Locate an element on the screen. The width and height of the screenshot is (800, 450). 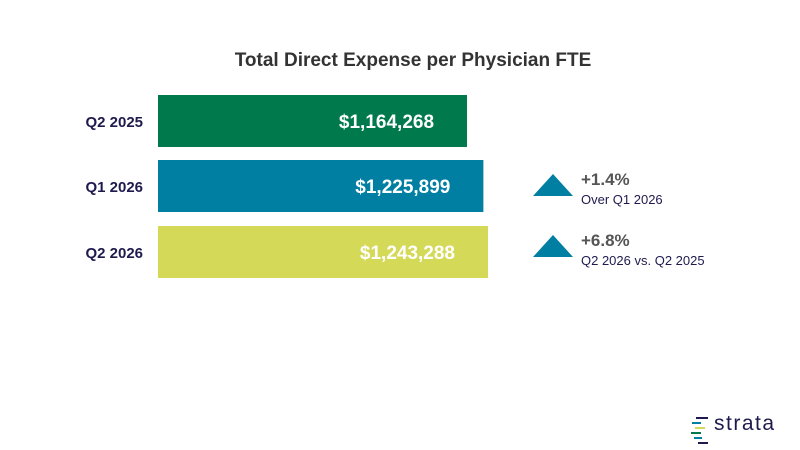
bar-value-label: $1,164,268 is located at coordinates (386, 122).